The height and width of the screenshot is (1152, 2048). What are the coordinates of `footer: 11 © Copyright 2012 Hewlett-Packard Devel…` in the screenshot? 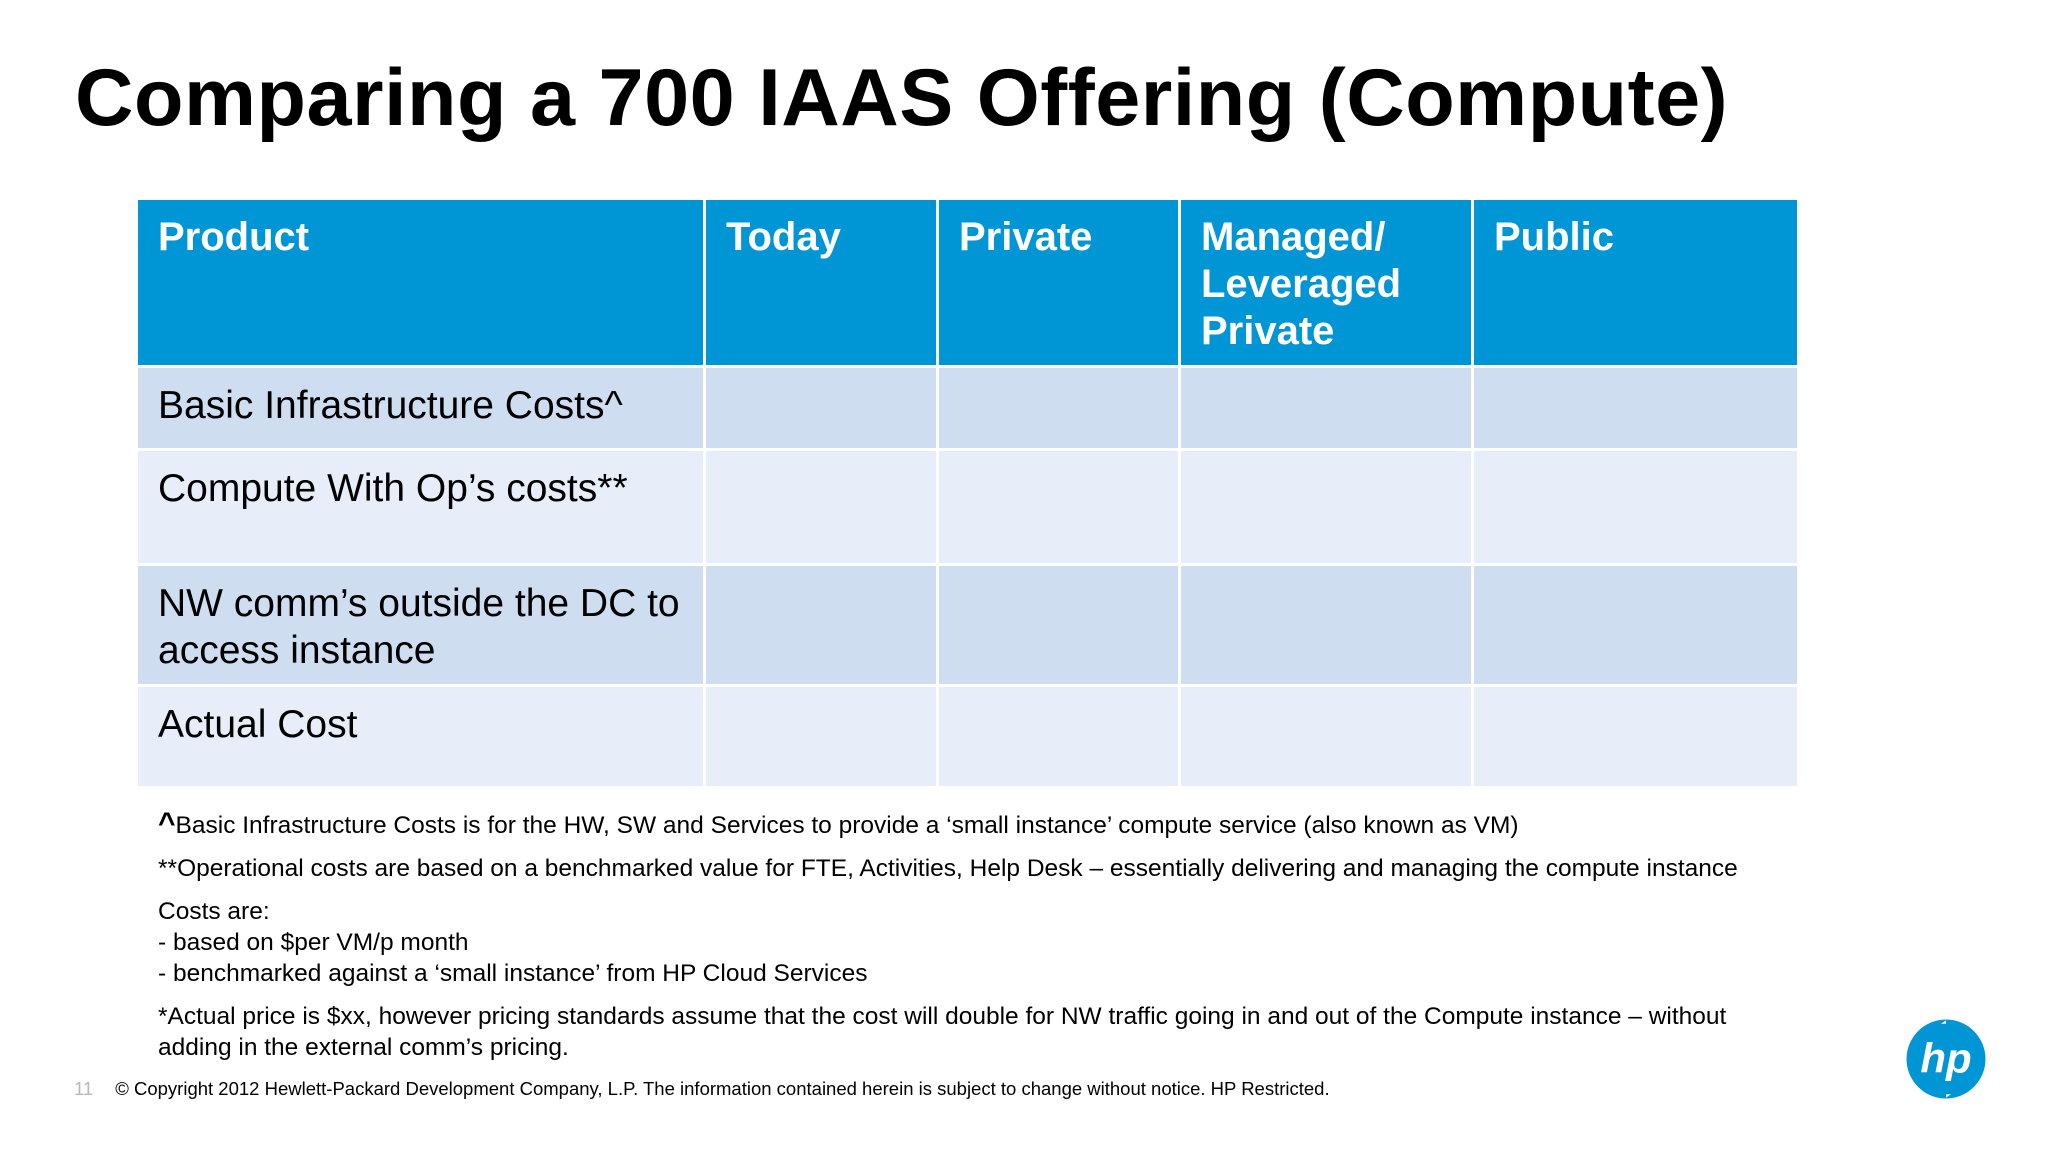 It's located at (702, 1089).